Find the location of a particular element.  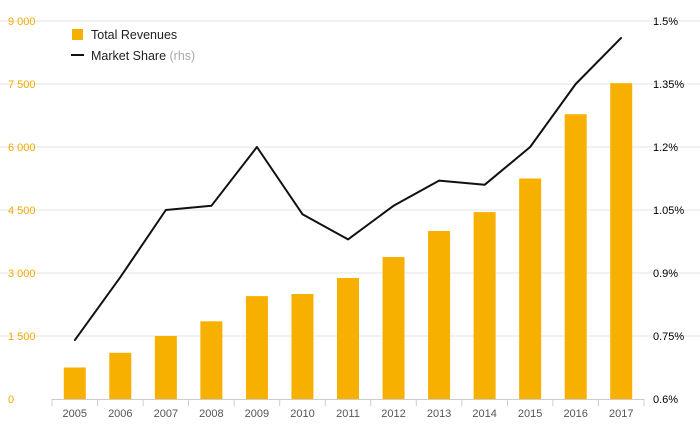

x-tick-label-2006: 2006 is located at coordinates (120, 414).